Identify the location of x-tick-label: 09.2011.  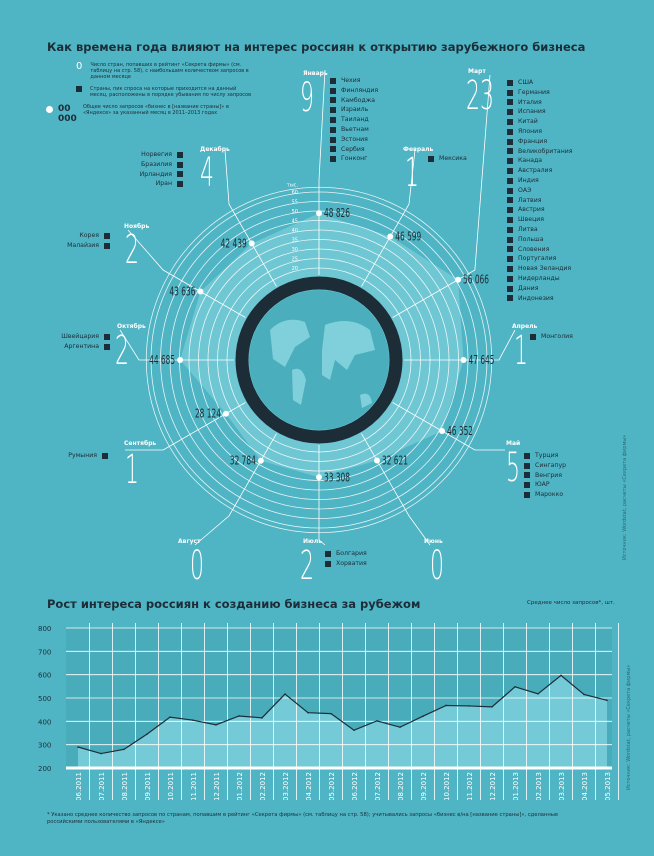
(148, 786).